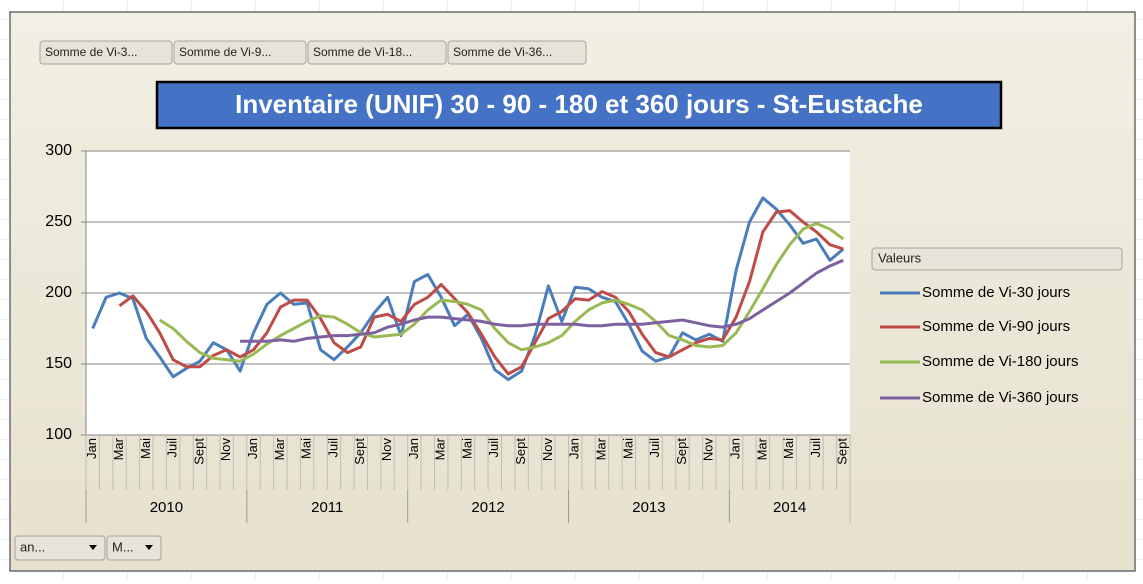 This screenshot has width=1143, height=584. What do you see at coordinates (900, 257) in the screenshot?
I see `legend-title: Valeurs` at bounding box center [900, 257].